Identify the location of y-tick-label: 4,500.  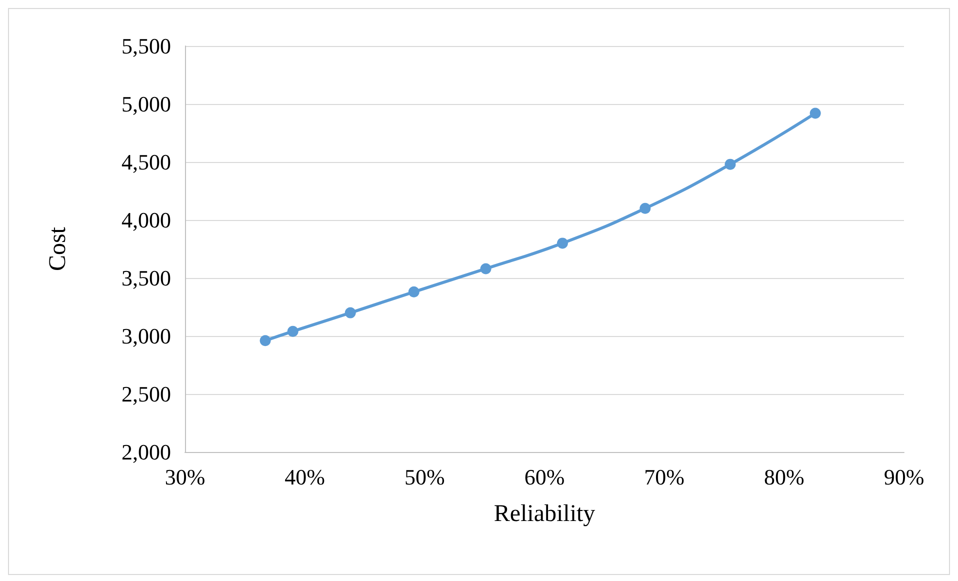
(146, 162).